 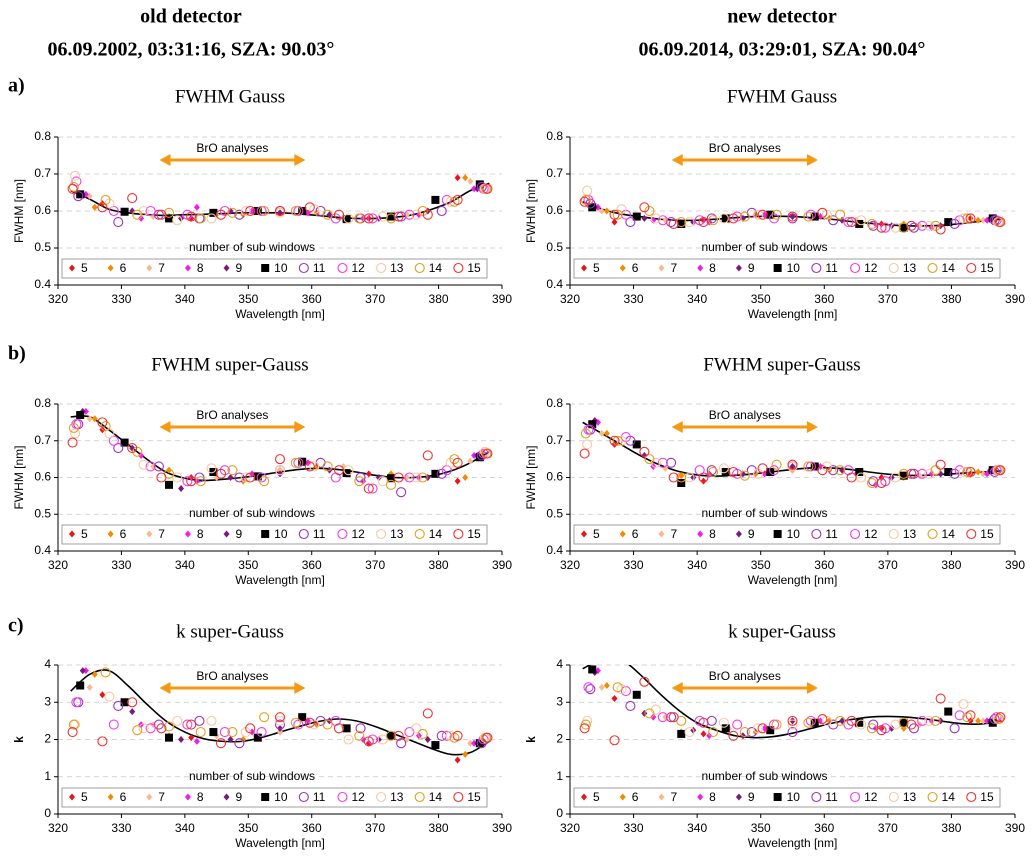 What do you see at coordinates (358, 534) in the screenshot?
I see `legend-label: 12` at bounding box center [358, 534].